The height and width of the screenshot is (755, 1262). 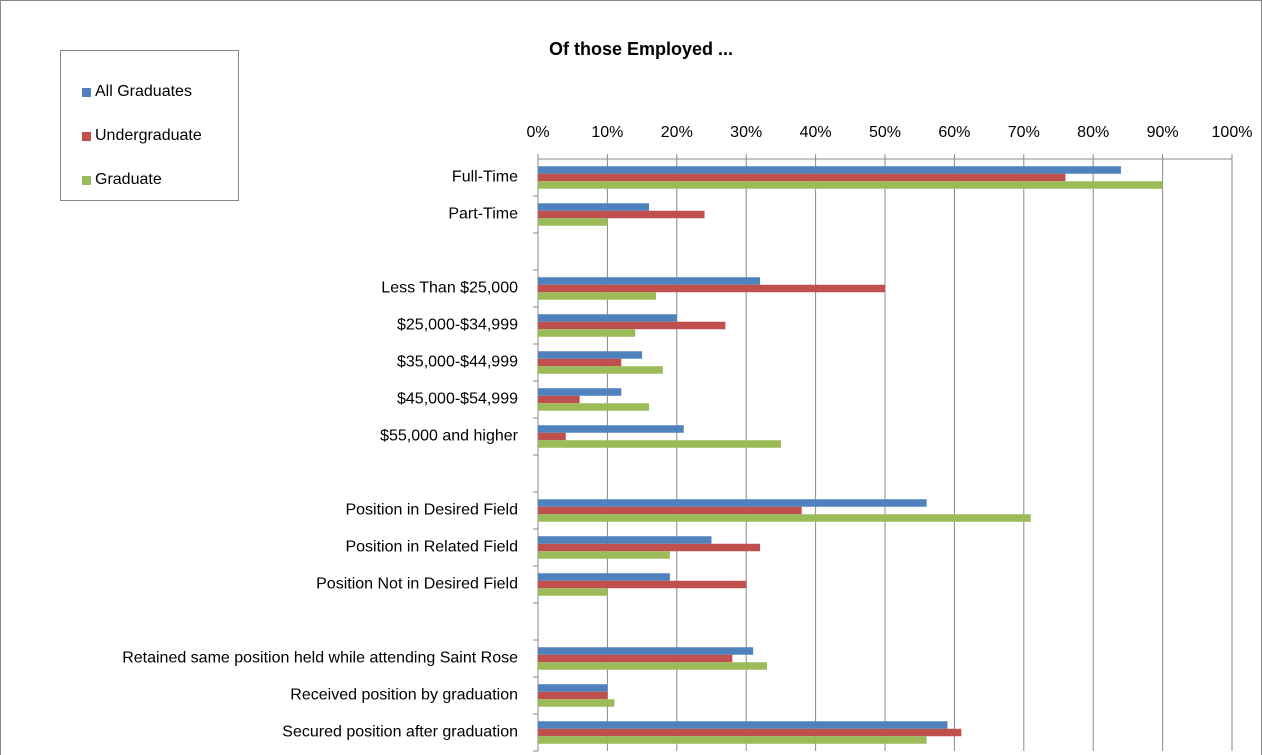 What do you see at coordinates (457, 362) in the screenshot?
I see `y-tick-label: $35,000-$44,999` at bounding box center [457, 362].